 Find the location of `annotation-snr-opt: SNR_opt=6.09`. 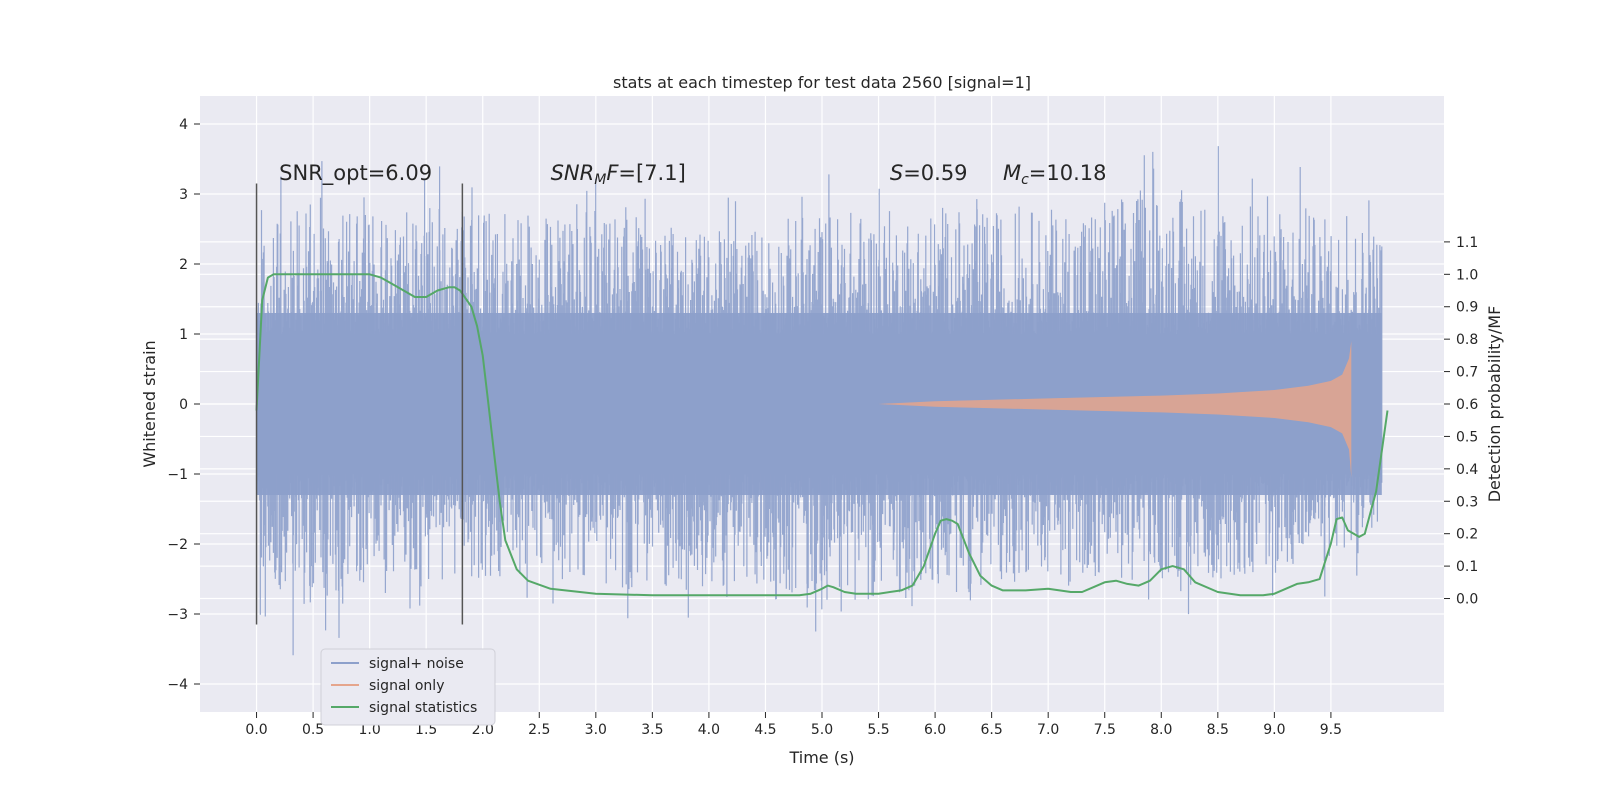

annotation-snr-opt: SNR_opt=6.09 is located at coordinates (355, 173).